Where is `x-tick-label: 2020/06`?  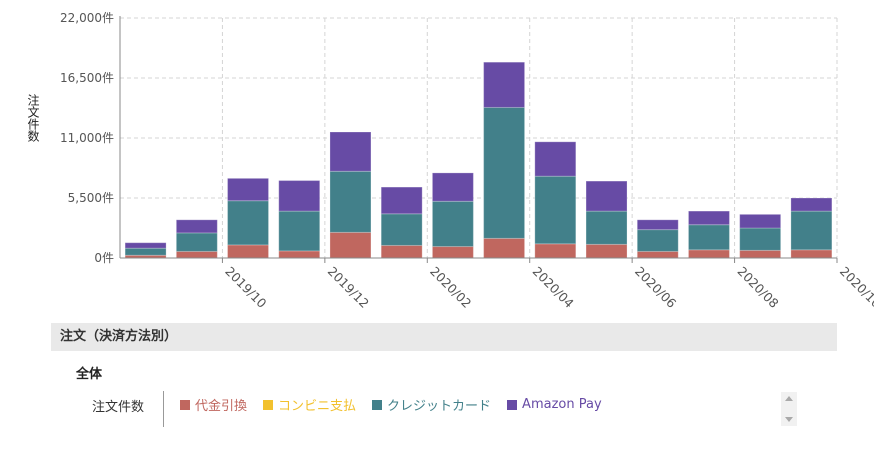 x-tick-label: 2020/06 is located at coordinates (655, 287).